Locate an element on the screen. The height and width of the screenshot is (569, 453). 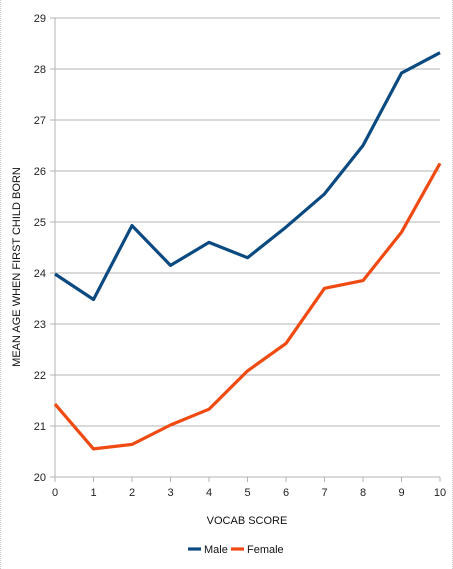
x-tick-label: 5 is located at coordinates (247, 493).